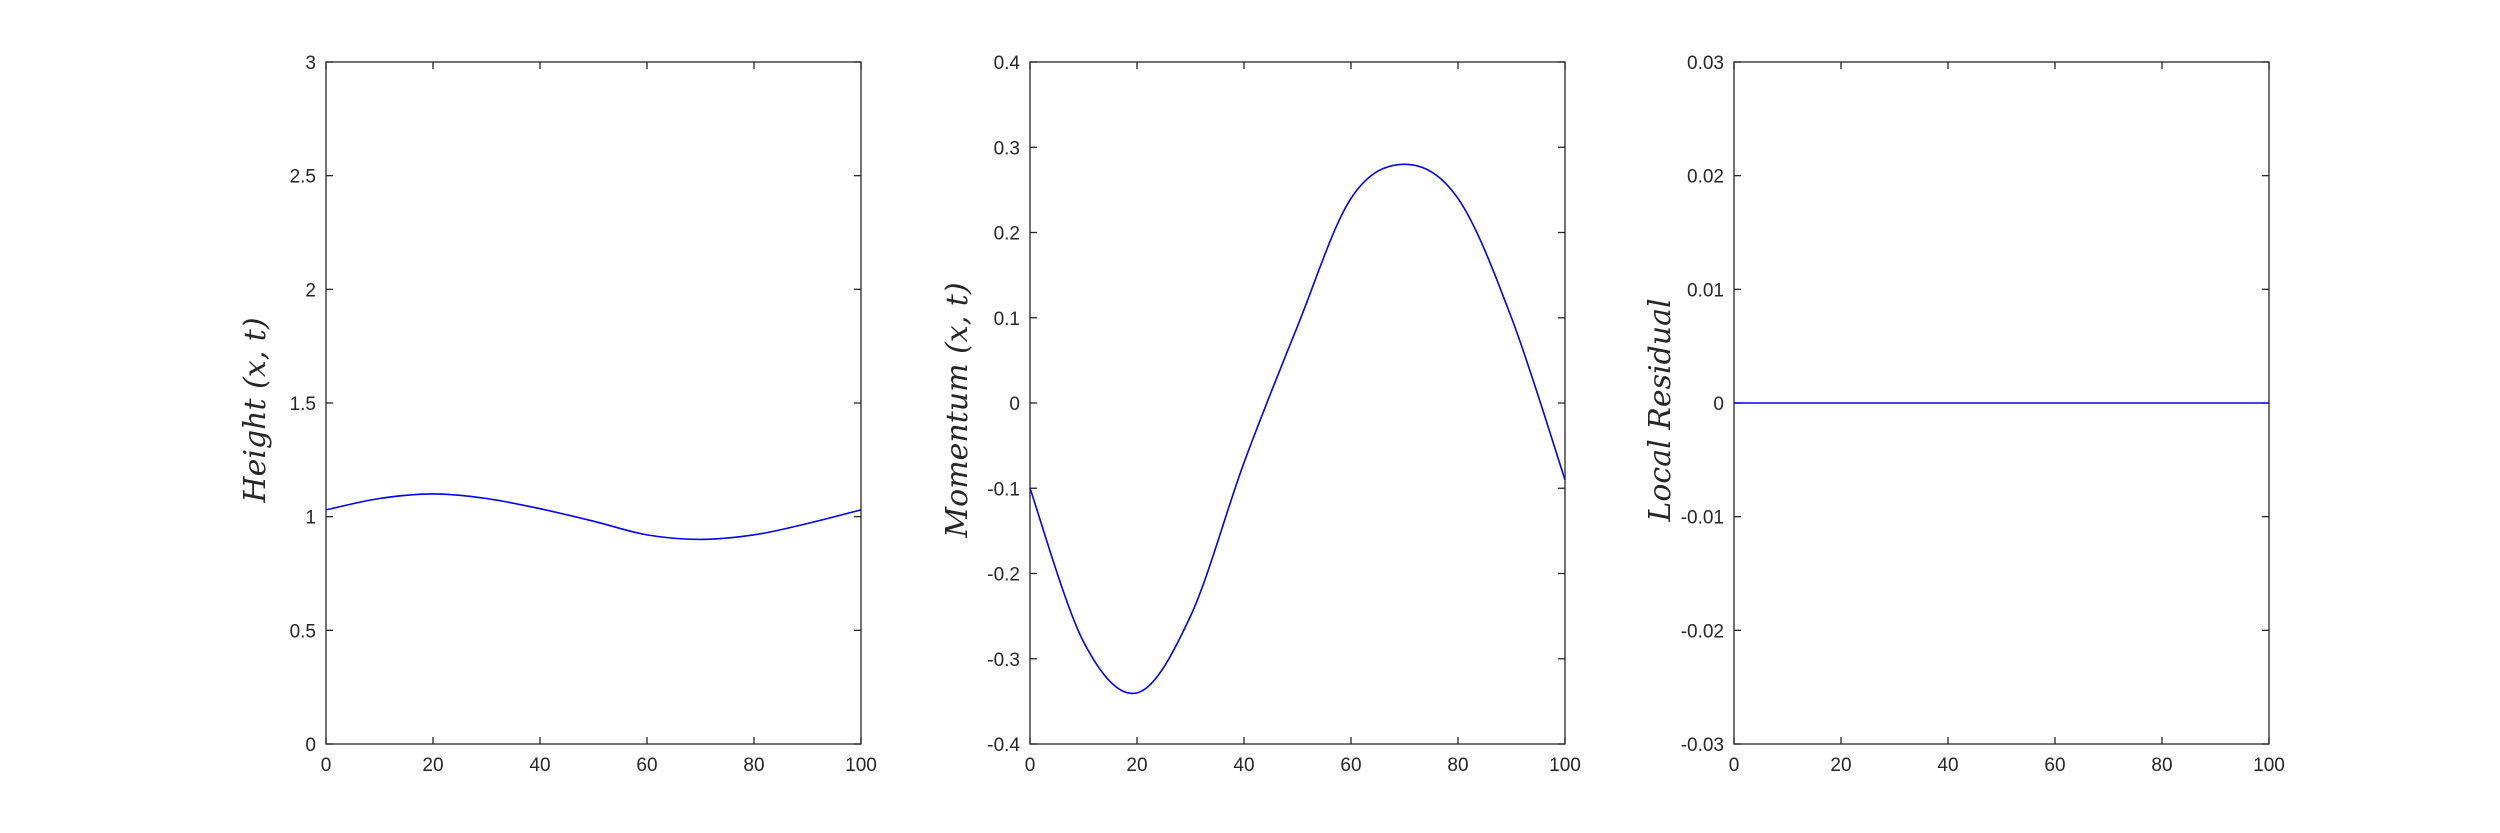  I want to click on local-residual-xtick-label: 0, so click(1734, 765).